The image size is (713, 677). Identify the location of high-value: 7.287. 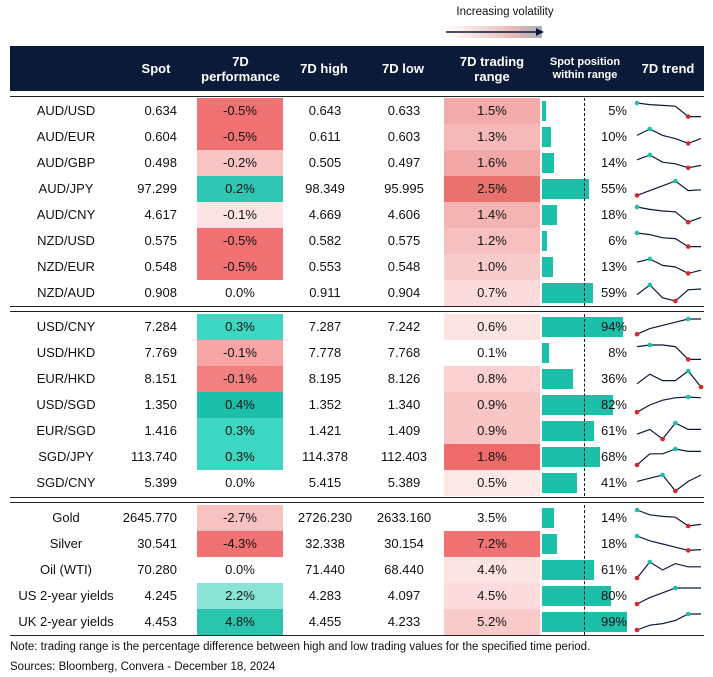
(325, 326).